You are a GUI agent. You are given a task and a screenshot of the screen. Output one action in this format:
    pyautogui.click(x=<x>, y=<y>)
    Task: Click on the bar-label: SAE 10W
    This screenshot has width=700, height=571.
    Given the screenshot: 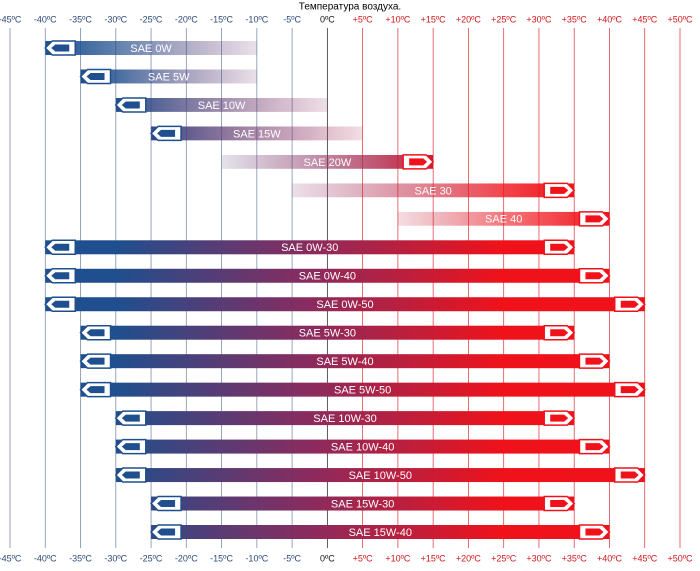 What is the action you would take?
    pyautogui.click(x=222, y=106)
    